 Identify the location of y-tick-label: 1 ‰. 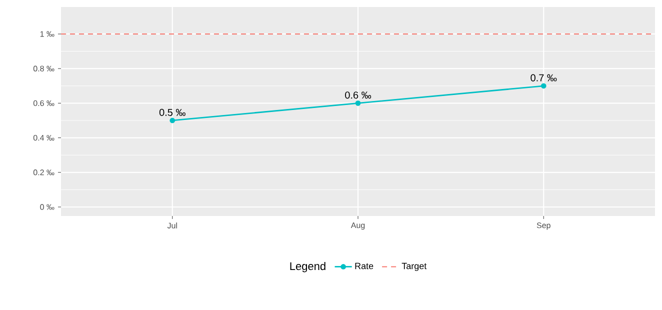
(47, 34).